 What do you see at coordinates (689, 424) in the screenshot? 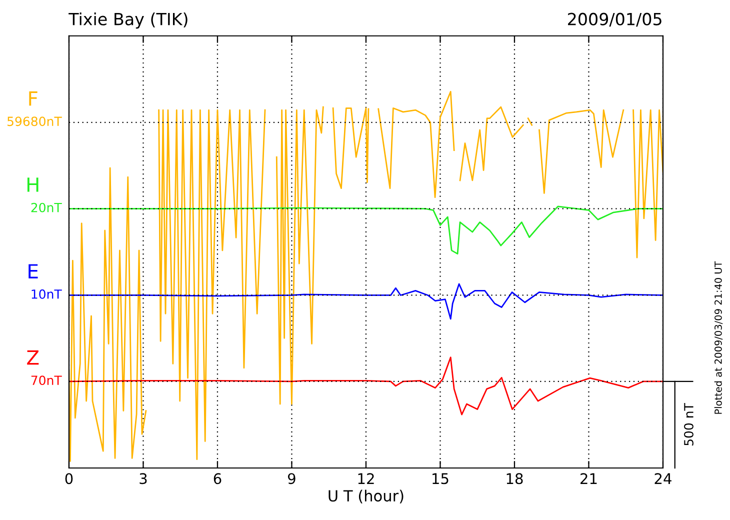
I see `text: 500 nT` at bounding box center [689, 424].